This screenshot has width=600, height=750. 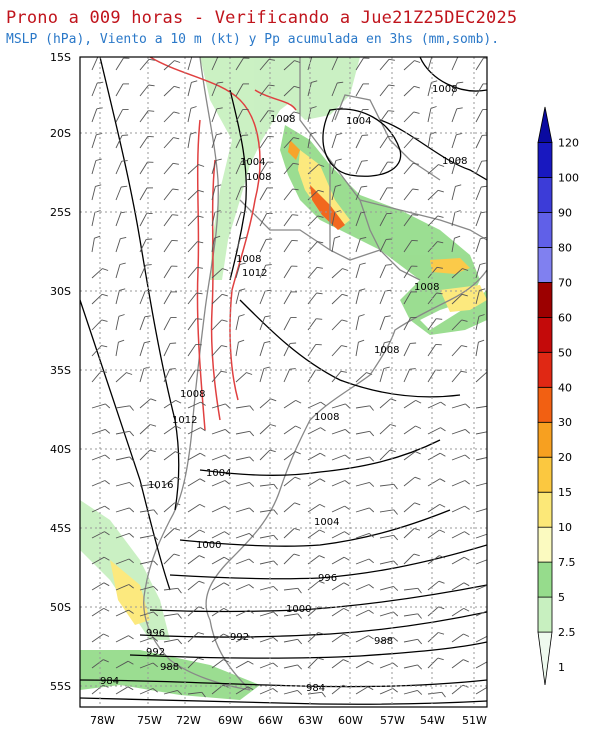 I want to click on lat-label: 15S, so click(x=60, y=57).